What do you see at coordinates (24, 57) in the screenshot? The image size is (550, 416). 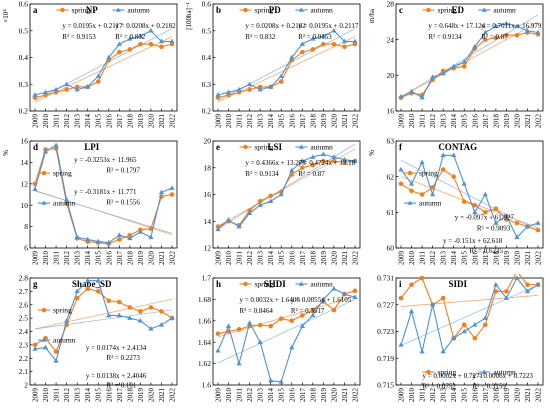 I see `y-tick-label: 0.4` at bounding box center [24, 57].